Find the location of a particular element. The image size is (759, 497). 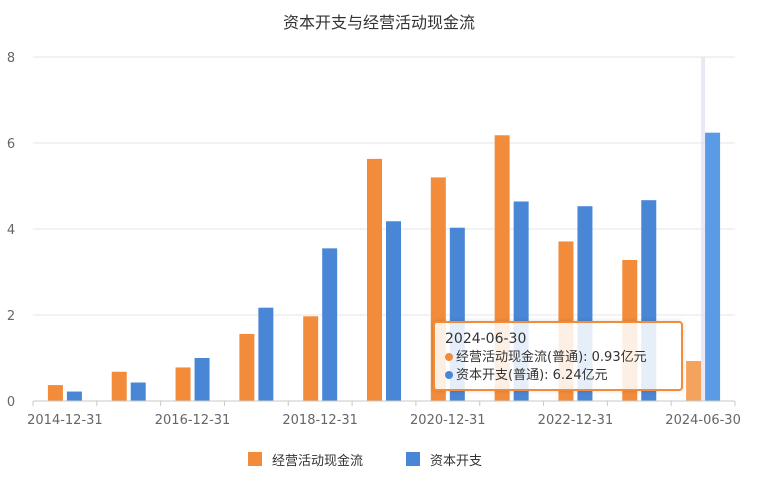

legend-swatch-capex is located at coordinates (413, 459).